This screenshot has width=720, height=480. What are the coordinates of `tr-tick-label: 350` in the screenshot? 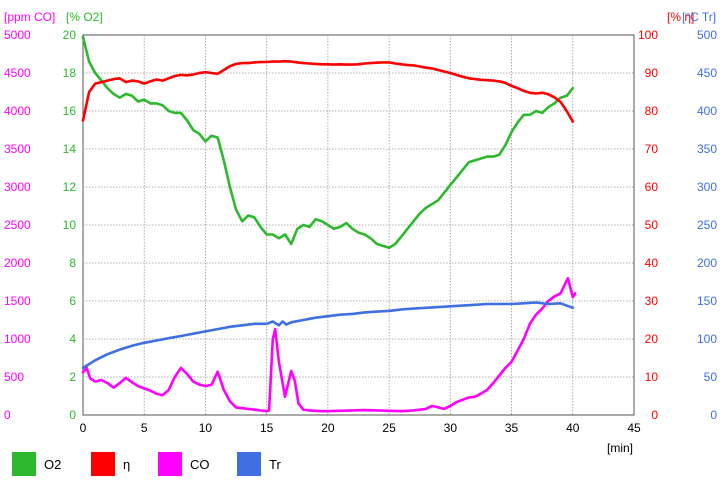 It's located at (707, 149).